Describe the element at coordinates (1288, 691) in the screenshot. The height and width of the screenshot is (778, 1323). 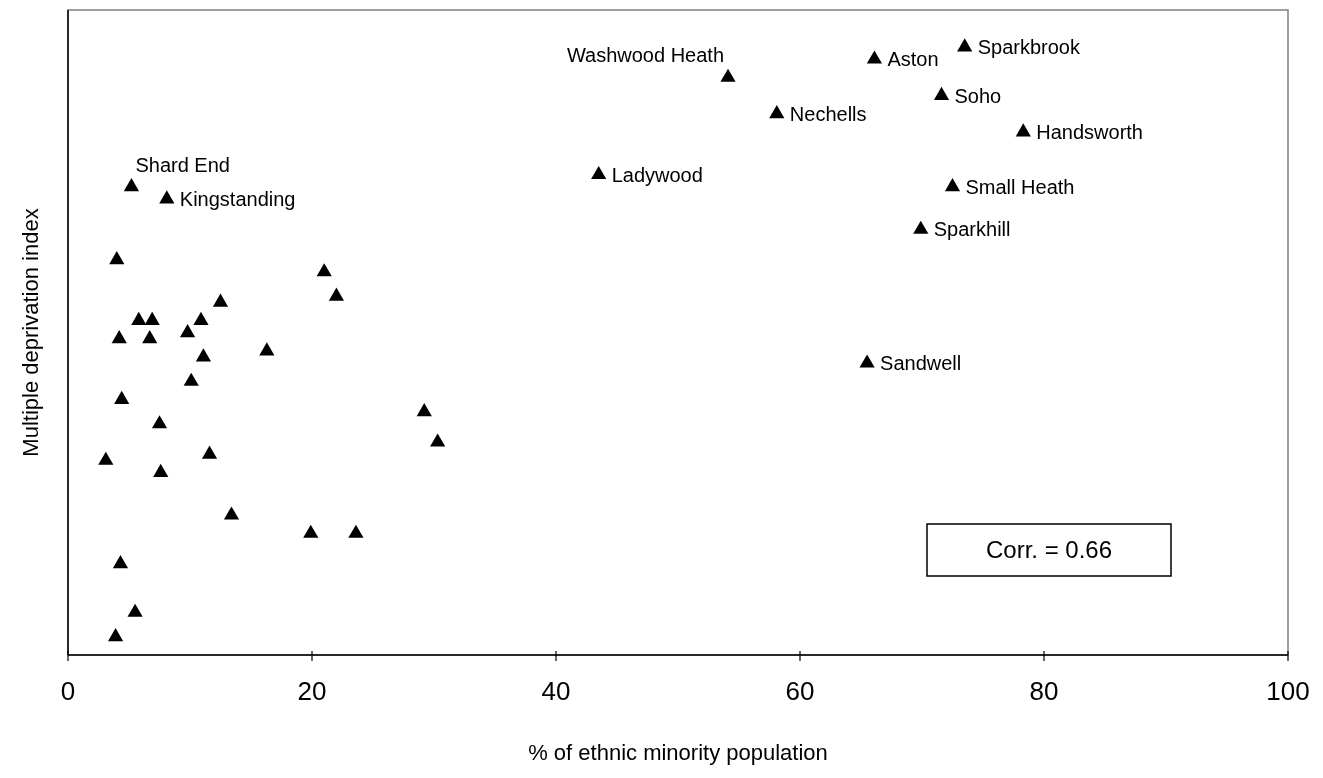
I see `x-tick-label: 100` at that location.